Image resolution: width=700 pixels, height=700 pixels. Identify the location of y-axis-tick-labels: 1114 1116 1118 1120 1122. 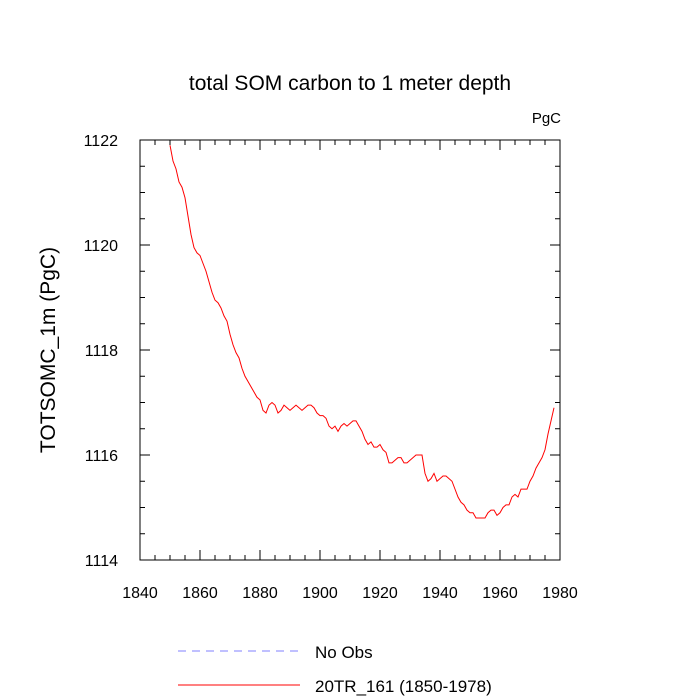
(101, 351).